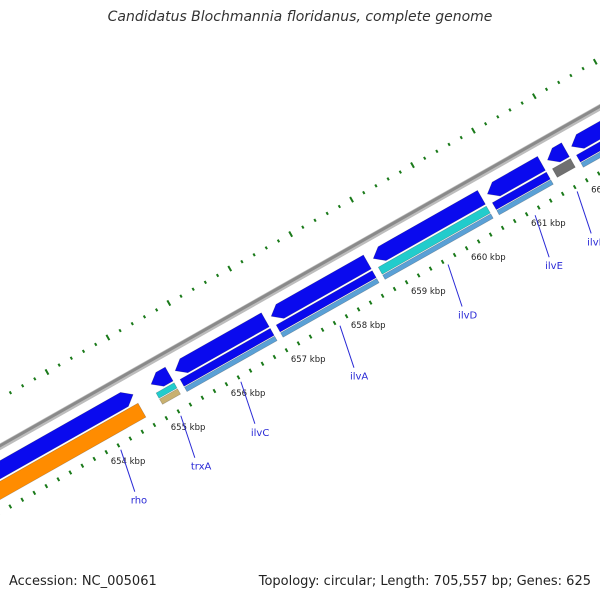 The height and width of the screenshot is (600, 600). What do you see at coordinates (260, 433) in the screenshot?
I see `gene-label-ilvC: ilvC` at bounding box center [260, 433].